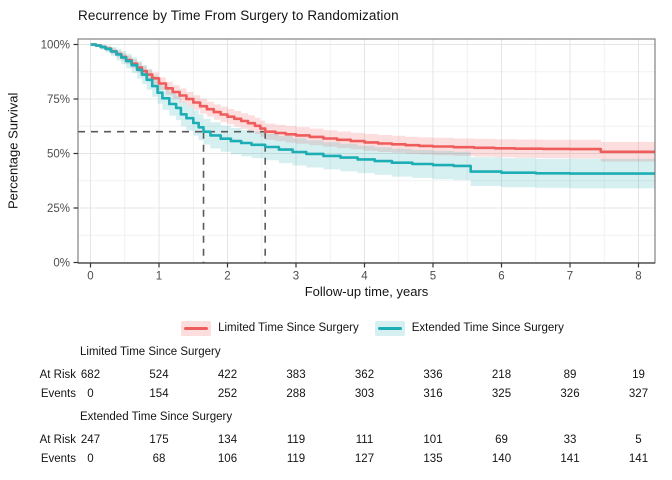  What do you see at coordinates (58, 100) in the screenshot?
I see `y-tick-label: 75%` at bounding box center [58, 100].